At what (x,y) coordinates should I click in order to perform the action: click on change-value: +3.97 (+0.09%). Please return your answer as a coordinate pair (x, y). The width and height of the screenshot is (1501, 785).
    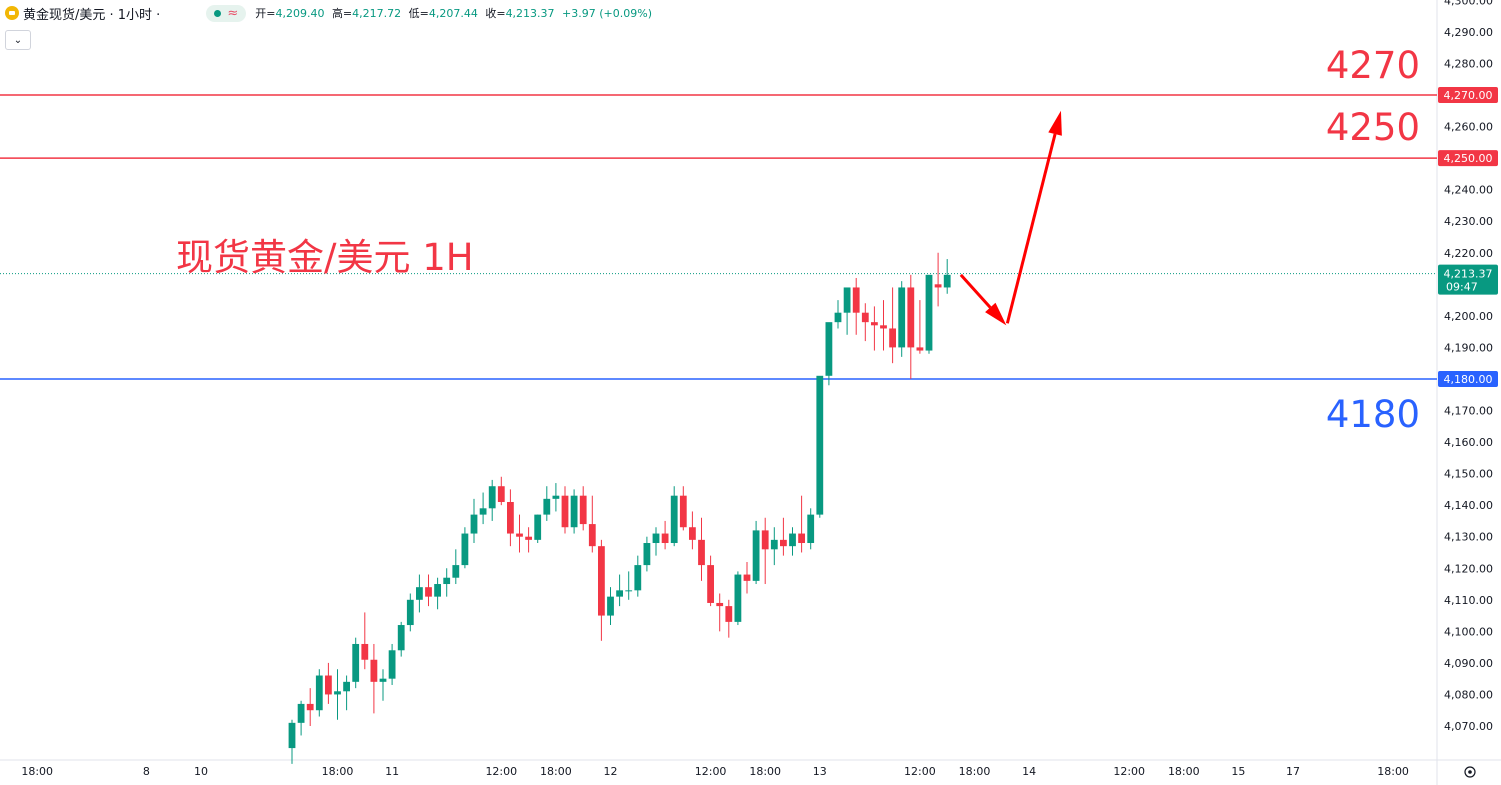
    Looking at the image, I should click on (607, 13).